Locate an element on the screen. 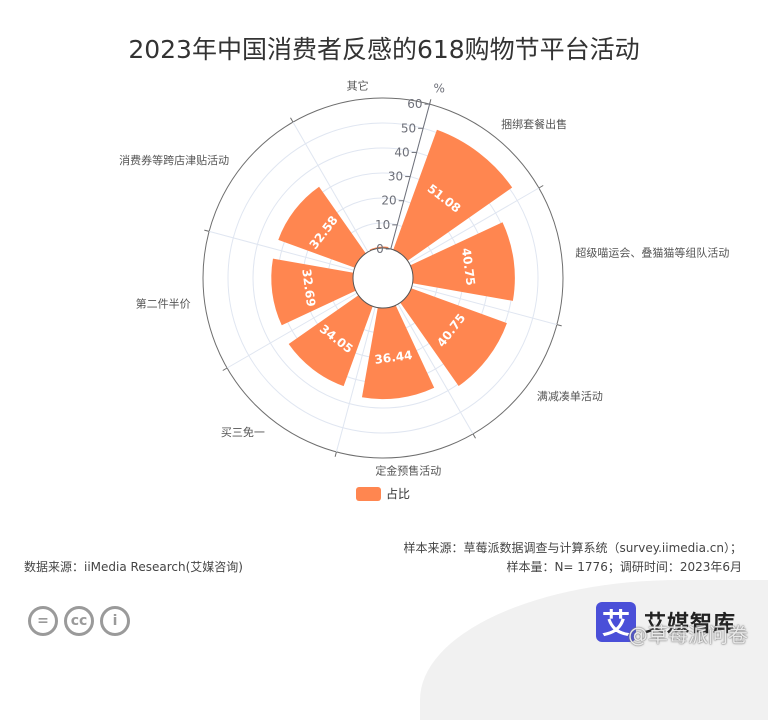  radial-tick-label: 40 is located at coordinates (401, 152).